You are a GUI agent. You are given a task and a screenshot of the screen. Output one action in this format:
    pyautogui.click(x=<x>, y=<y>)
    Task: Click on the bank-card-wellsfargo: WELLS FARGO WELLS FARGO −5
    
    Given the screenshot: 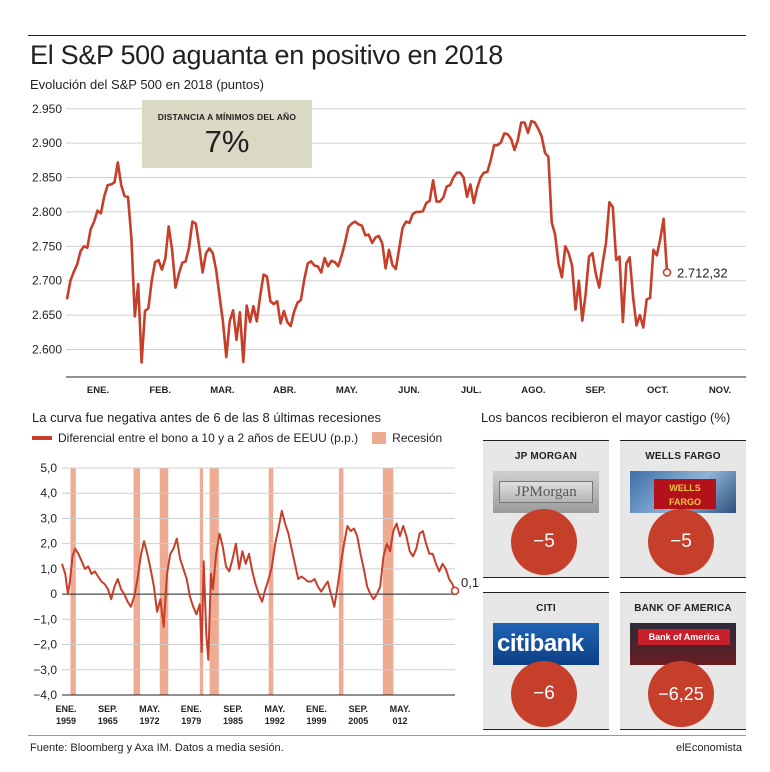 What is the action you would take?
    pyautogui.click(x=683, y=509)
    